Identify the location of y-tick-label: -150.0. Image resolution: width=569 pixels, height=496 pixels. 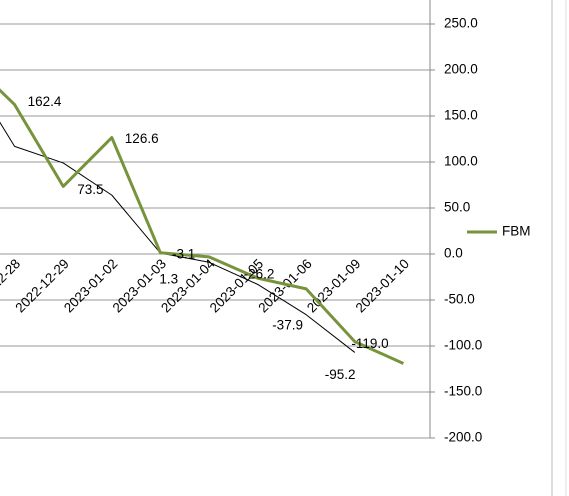
(463, 391).